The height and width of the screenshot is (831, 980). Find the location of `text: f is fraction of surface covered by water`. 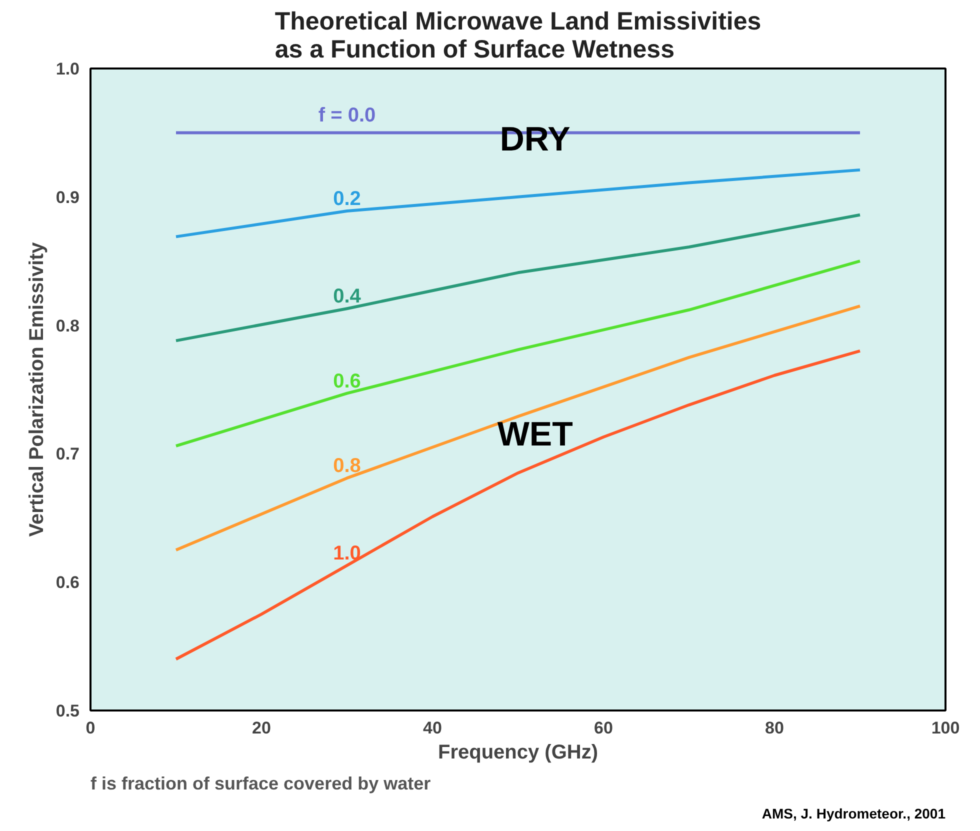

text: f is fraction of surface covered by water is located at coordinates (260, 784).